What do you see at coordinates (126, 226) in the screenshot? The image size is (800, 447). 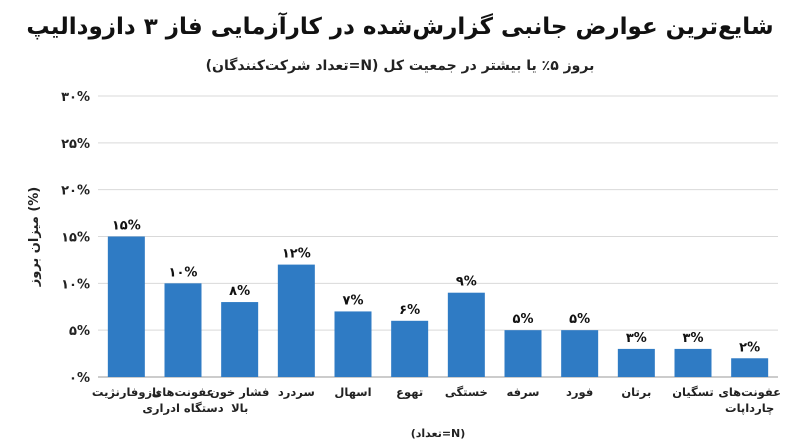 I see `data-label: ۱۵%` at bounding box center [126, 226].